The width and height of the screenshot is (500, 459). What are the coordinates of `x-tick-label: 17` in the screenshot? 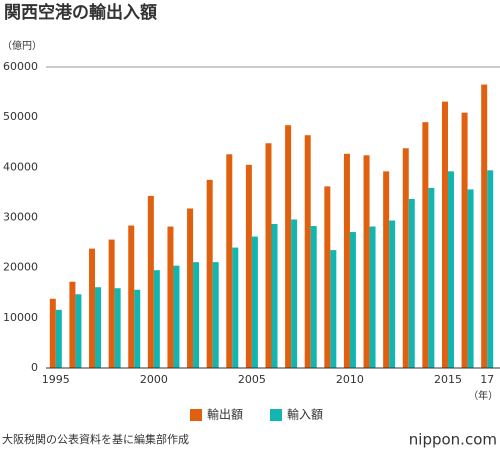 It's located at (487, 379).